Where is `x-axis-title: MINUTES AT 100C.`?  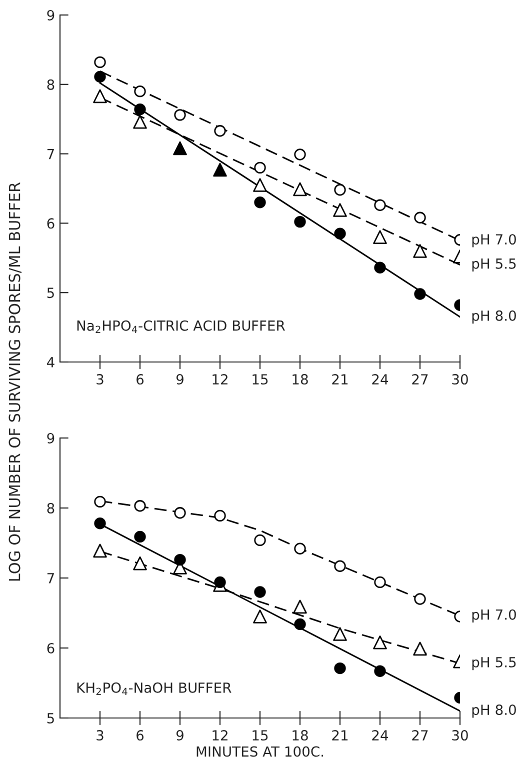 x-axis-title: MINUTES AT 100C. is located at coordinates (260, 751).